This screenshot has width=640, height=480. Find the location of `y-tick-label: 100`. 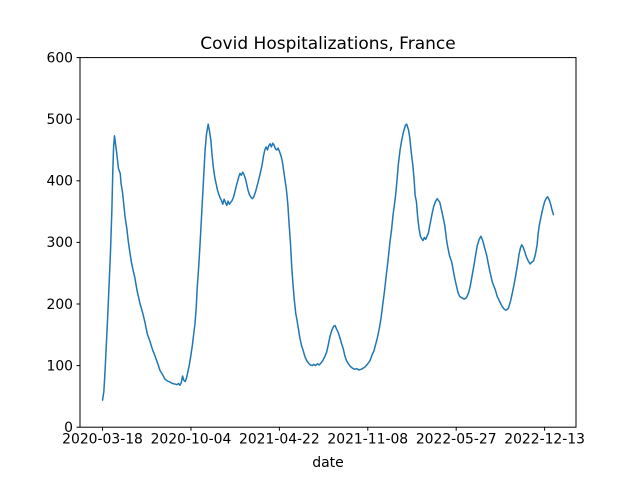

y-tick-label: 100 is located at coordinates (59, 366).